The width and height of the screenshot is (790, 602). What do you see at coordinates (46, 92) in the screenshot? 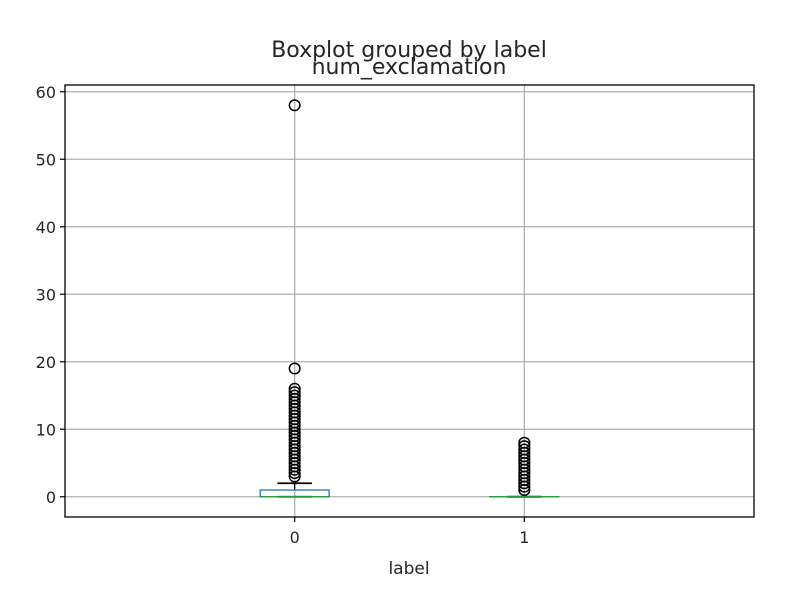
I see `y-tick-label: 60` at bounding box center [46, 92].